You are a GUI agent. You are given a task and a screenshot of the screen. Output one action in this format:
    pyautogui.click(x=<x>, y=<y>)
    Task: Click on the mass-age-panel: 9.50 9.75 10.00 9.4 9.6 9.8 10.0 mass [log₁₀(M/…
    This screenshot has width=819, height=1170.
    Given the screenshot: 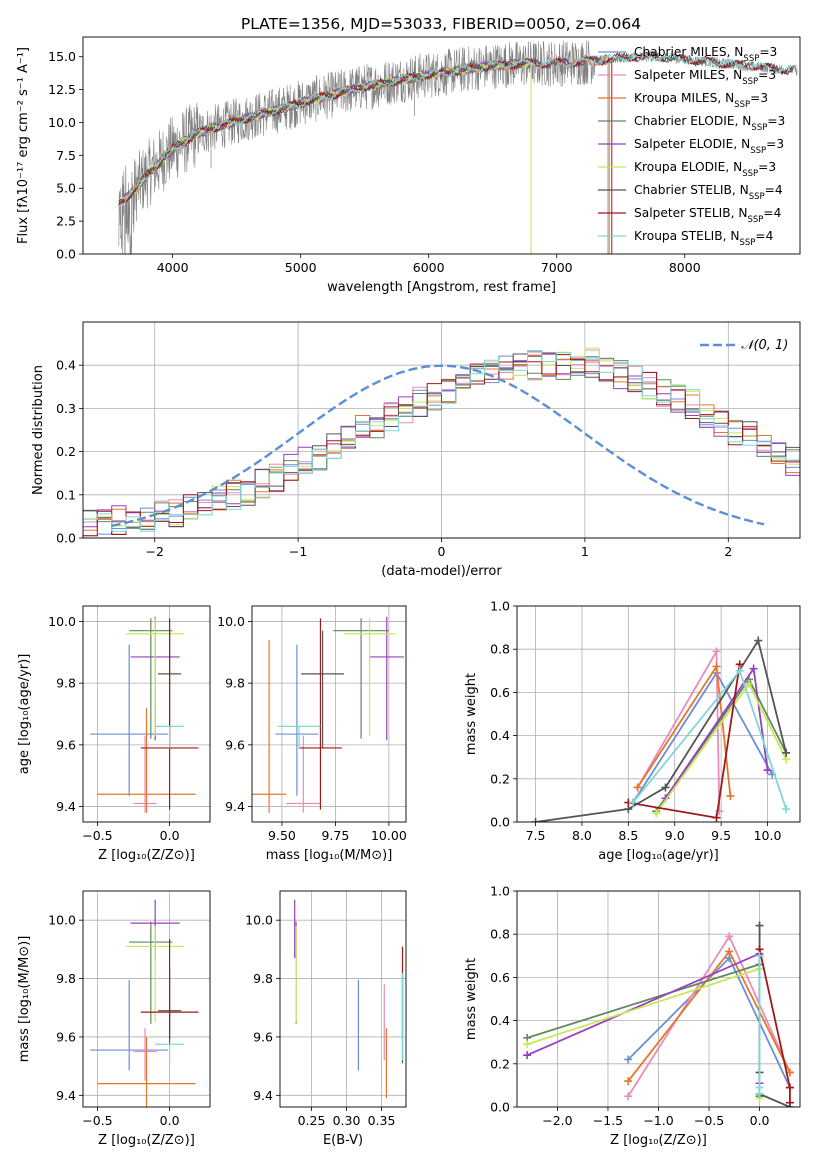 What is the action you would take?
    pyautogui.click(x=312, y=734)
    